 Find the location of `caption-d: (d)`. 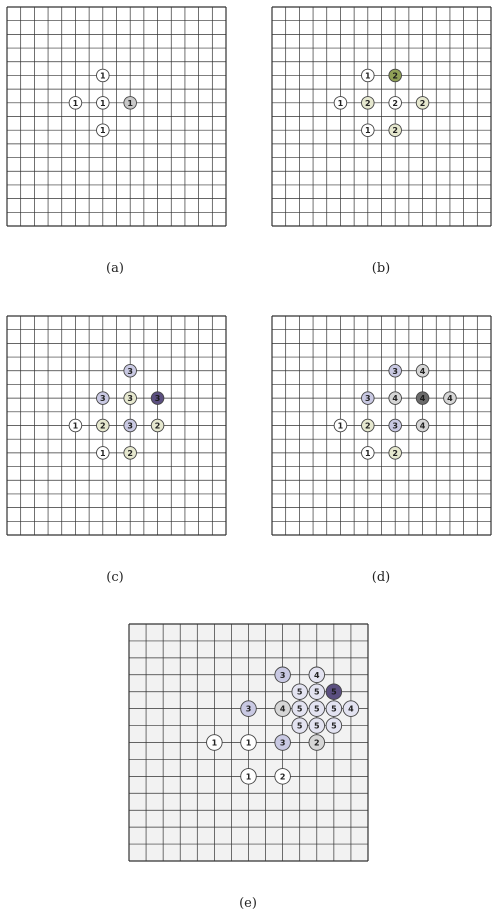

caption-d: (d) is located at coordinates (381, 577).